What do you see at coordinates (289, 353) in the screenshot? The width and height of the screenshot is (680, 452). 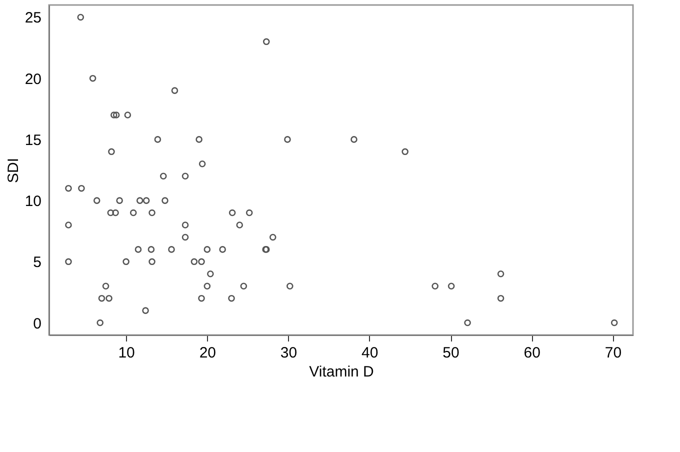 I see `x-tick-label: 30` at bounding box center [289, 353].